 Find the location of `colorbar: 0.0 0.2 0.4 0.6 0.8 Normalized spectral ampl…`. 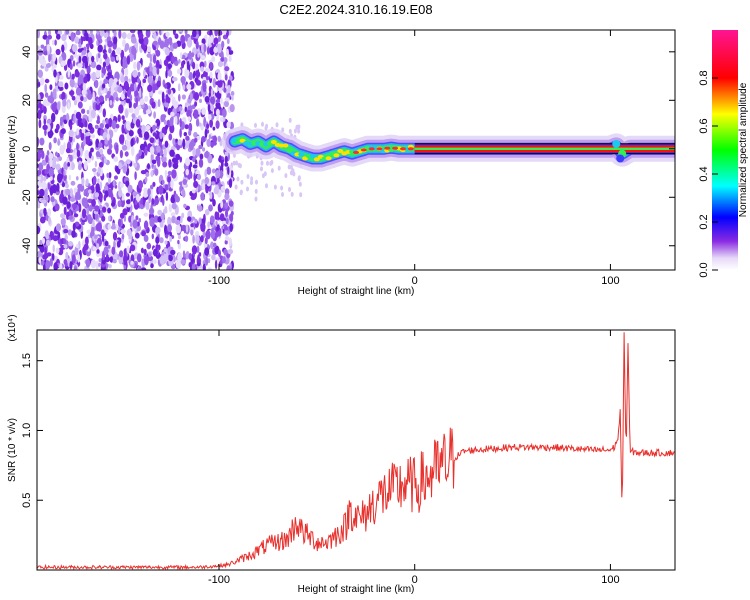

colorbar: 0.0 0.2 0.4 0.6 0.8 Normalized spectral ampl… is located at coordinates (723, 154).